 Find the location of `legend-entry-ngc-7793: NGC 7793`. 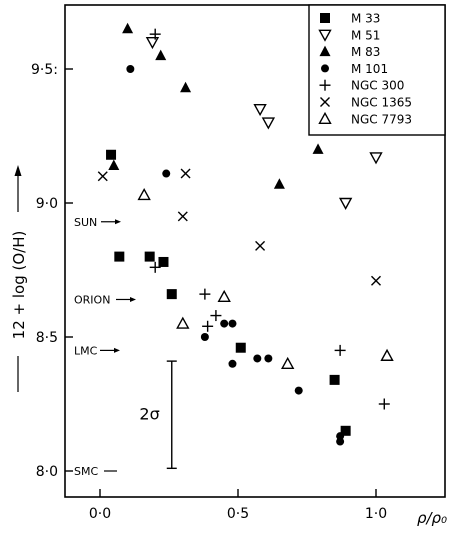

legend-entry-ngc-7793: NGC 7793 is located at coordinates (365, 118).